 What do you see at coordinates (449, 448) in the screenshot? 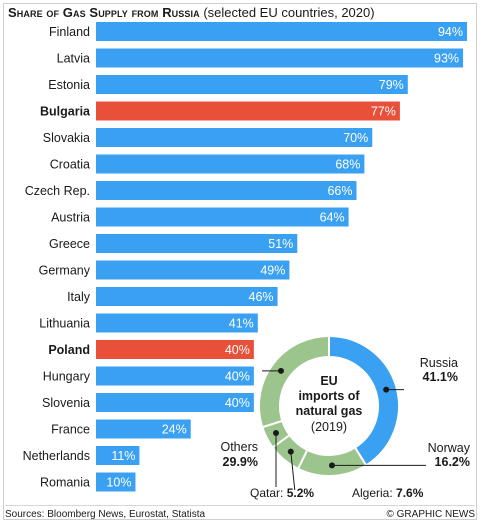
I see `donut-label-norway: Norway` at bounding box center [449, 448].